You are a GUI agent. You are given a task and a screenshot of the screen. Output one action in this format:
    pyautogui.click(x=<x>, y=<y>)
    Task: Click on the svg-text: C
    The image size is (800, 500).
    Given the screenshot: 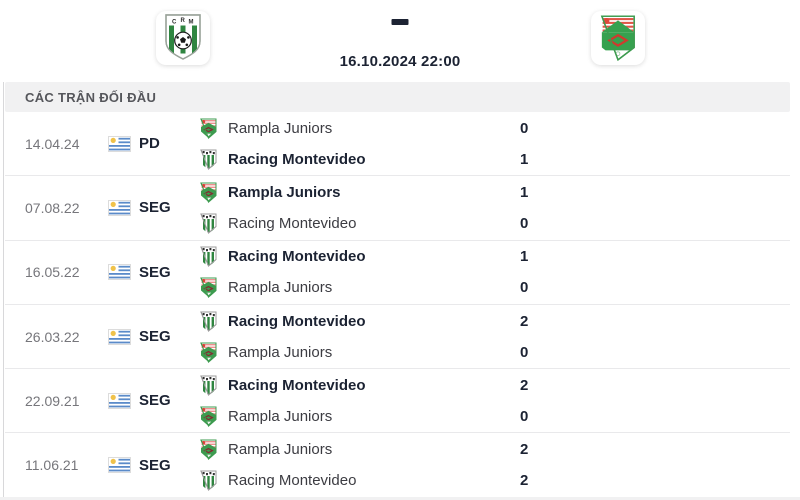 What is the action you would take?
    pyautogui.click(x=174, y=23)
    